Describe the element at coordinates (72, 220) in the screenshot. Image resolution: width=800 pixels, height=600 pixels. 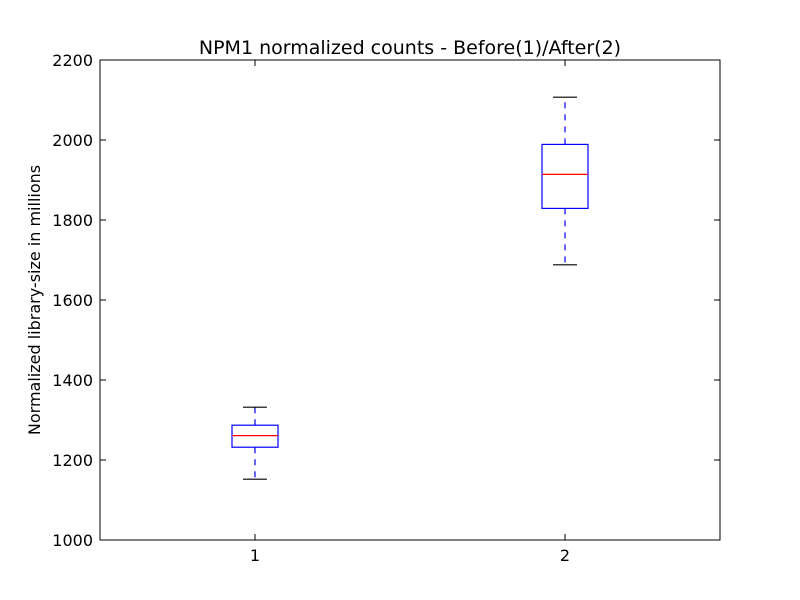
I see `y-tick-label: 1800` at that location.